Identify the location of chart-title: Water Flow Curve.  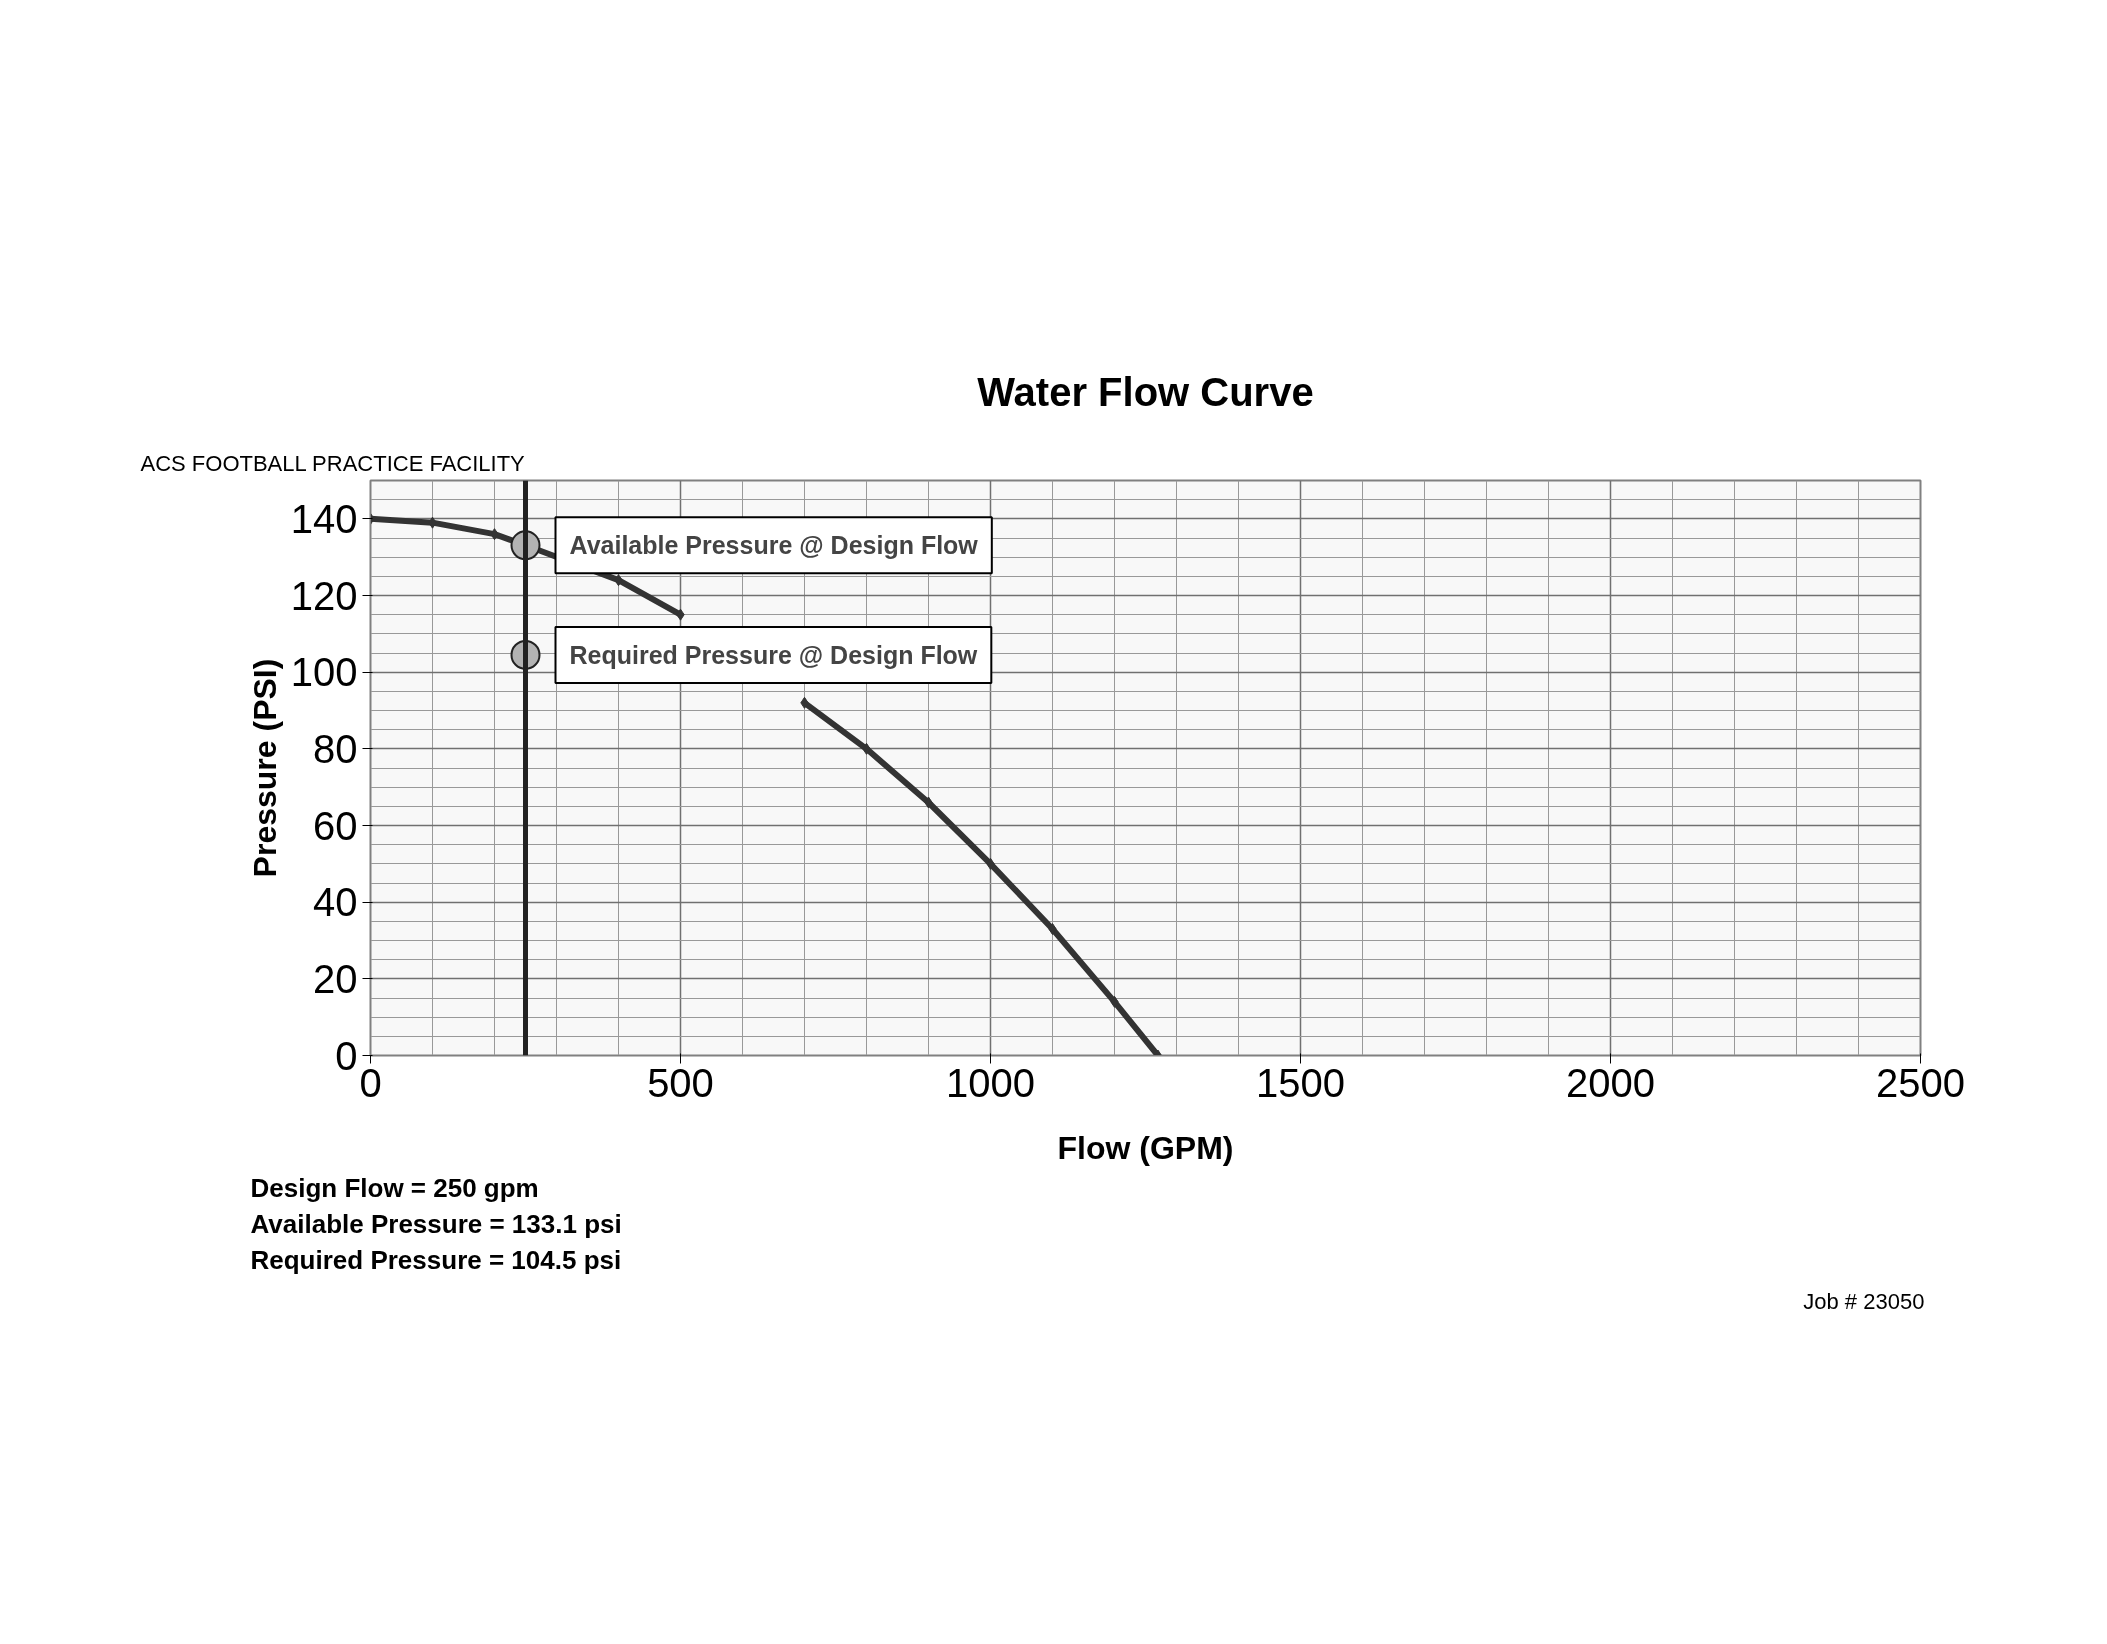
(1145, 391).